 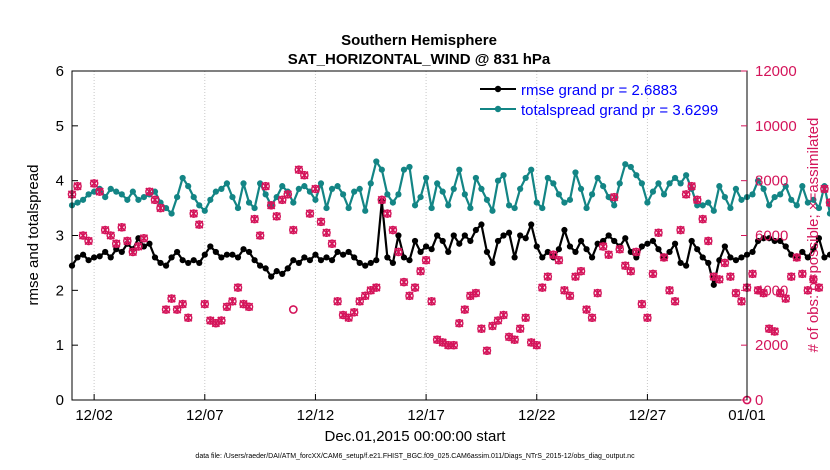 What do you see at coordinates (94, 415) in the screenshot?
I see `x-tick-label: 12/02` at bounding box center [94, 415].